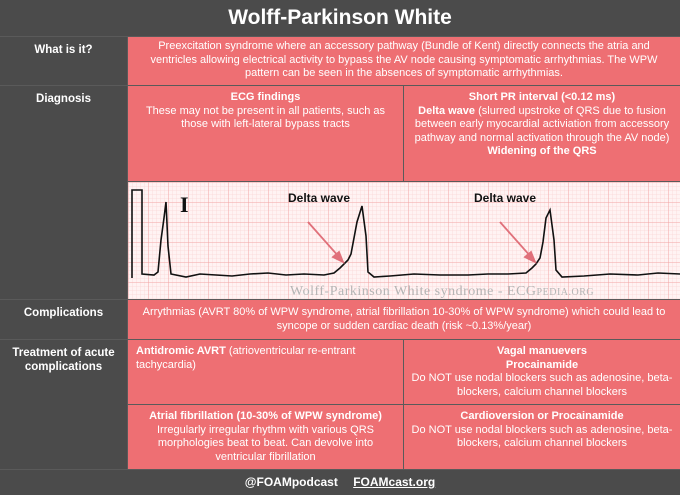 The image size is (680, 495). Describe the element at coordinates (566, 292) in the screenshot. I see `watermark-small: PEDIA.ORG` at that location.